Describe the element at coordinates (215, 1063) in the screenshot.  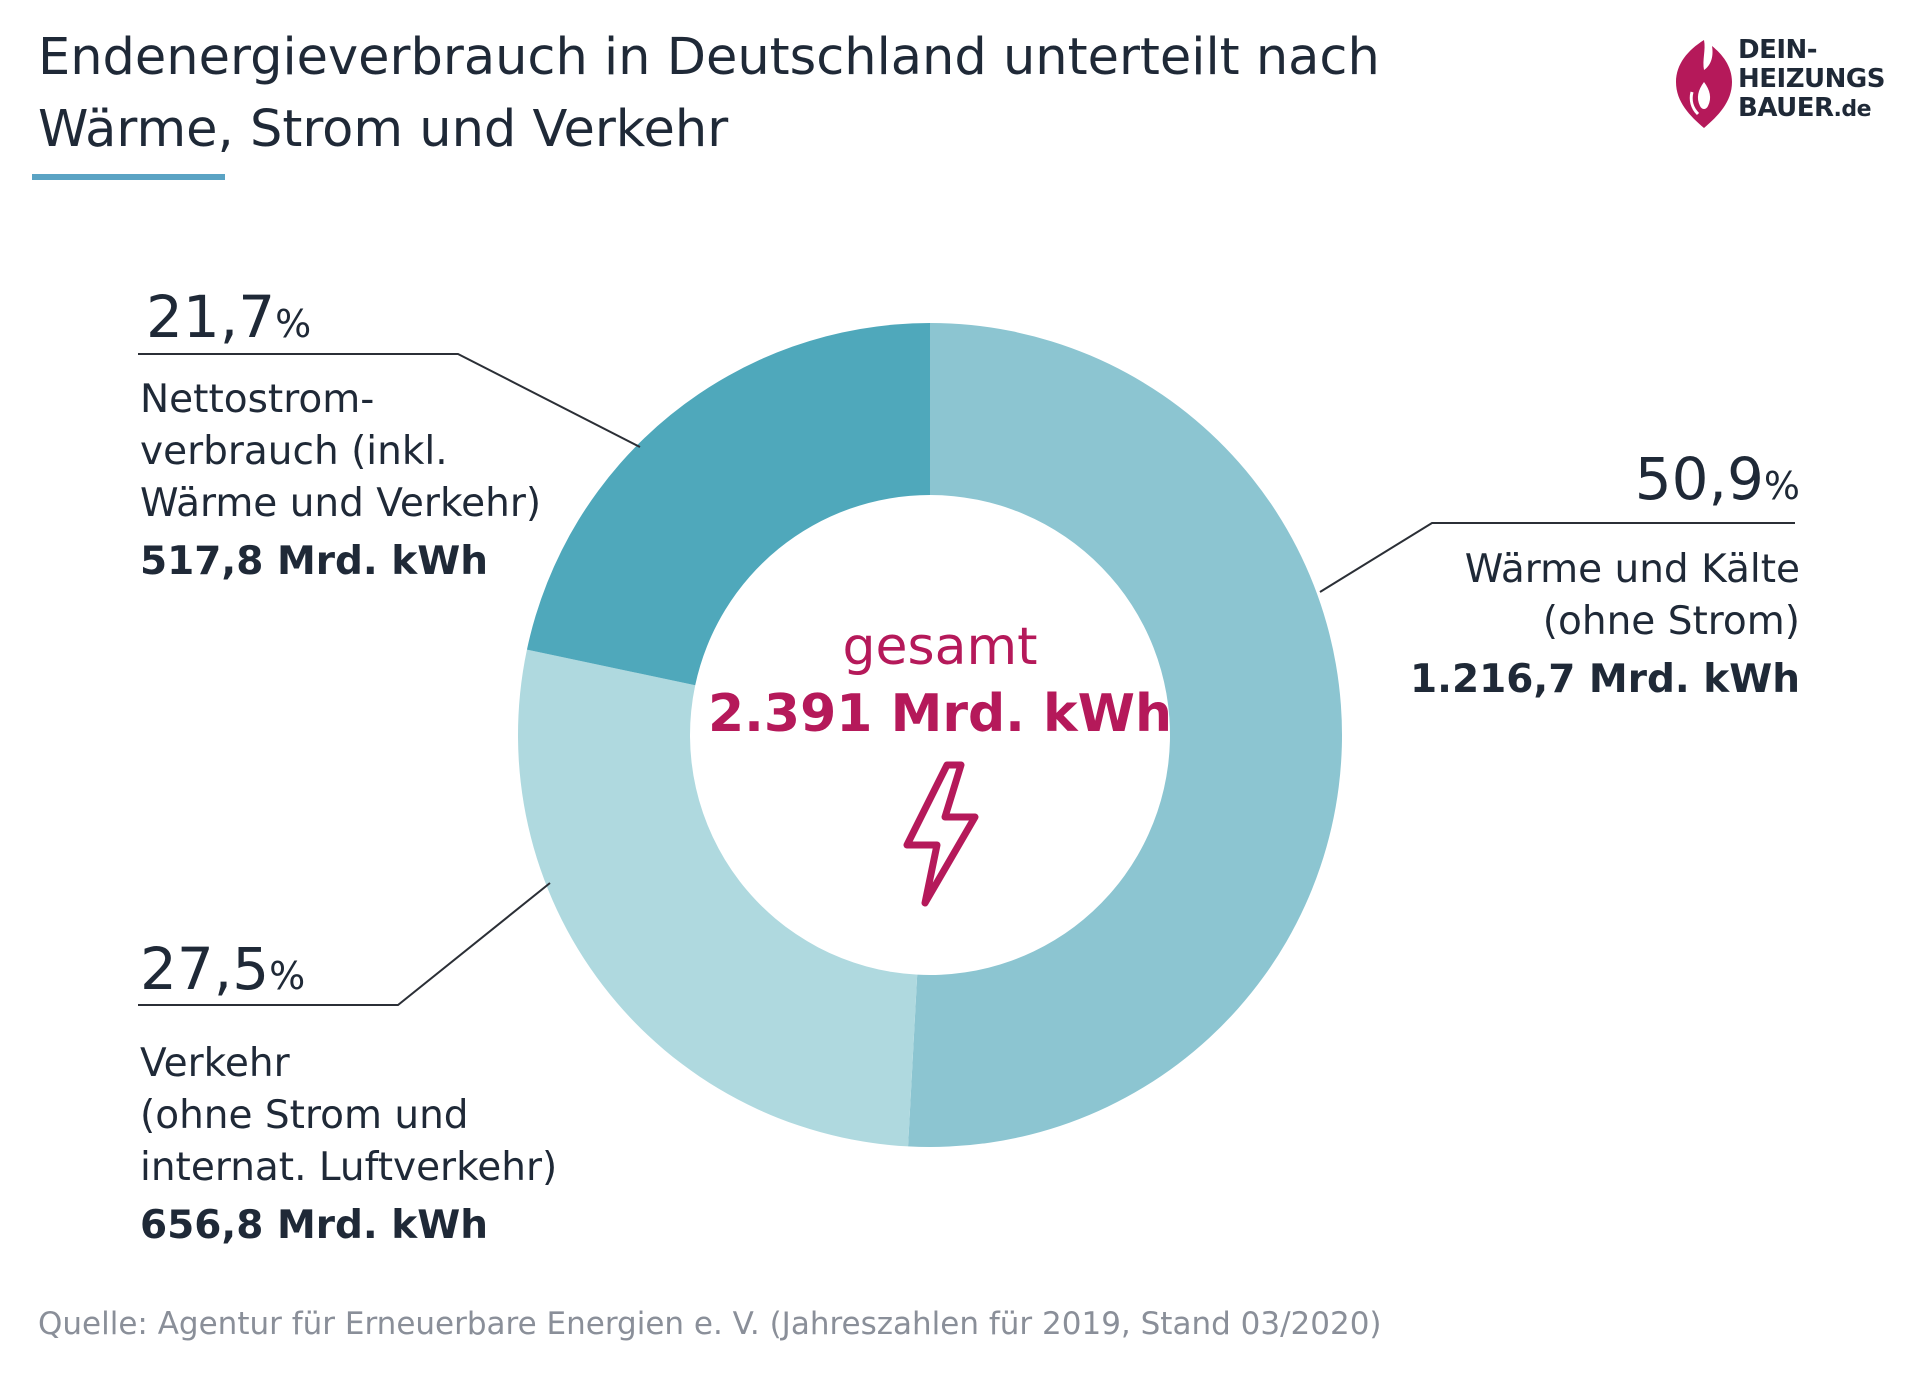
I see `desc-line: Verkehr` at that location.